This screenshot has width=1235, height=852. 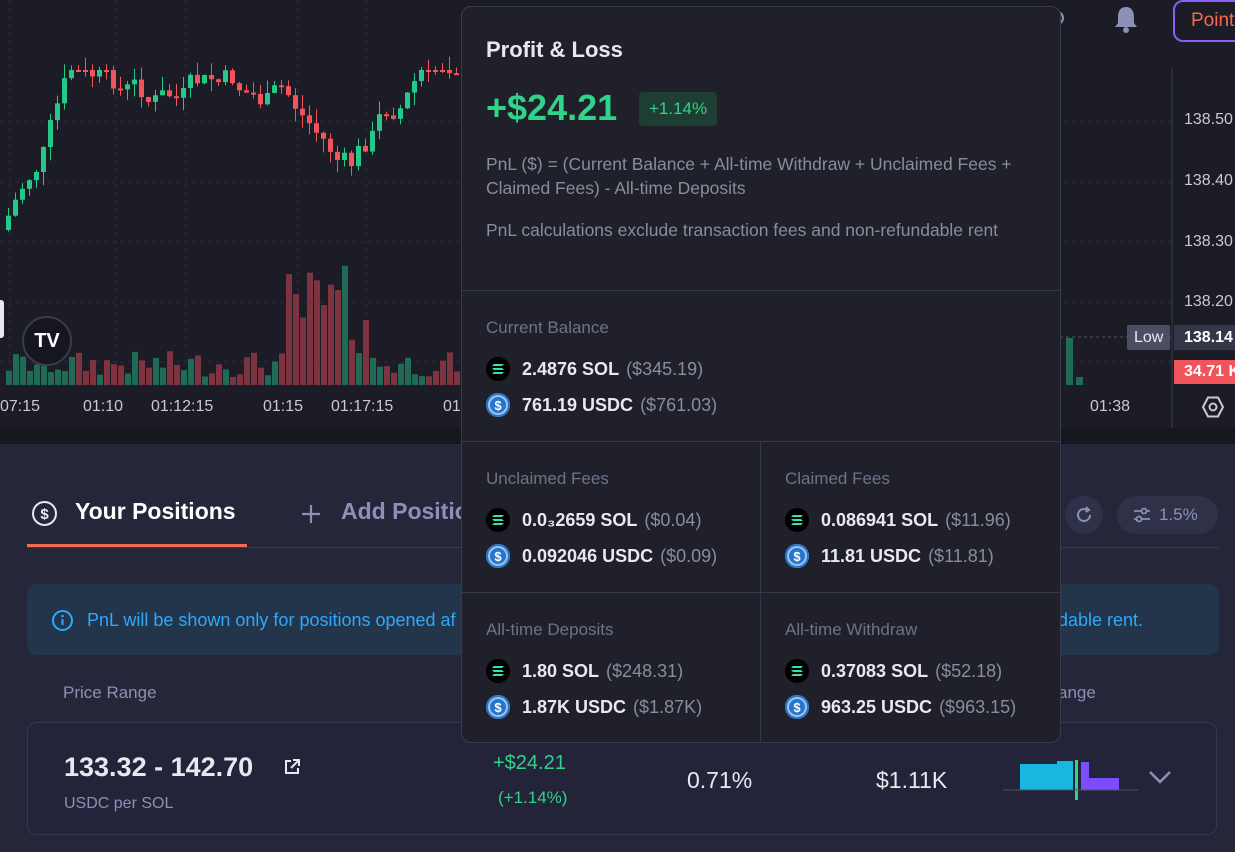 What do you see at coordinates (311, 514) in the screenshot?
I see `plus-icon` at bounding box center [311, 514].